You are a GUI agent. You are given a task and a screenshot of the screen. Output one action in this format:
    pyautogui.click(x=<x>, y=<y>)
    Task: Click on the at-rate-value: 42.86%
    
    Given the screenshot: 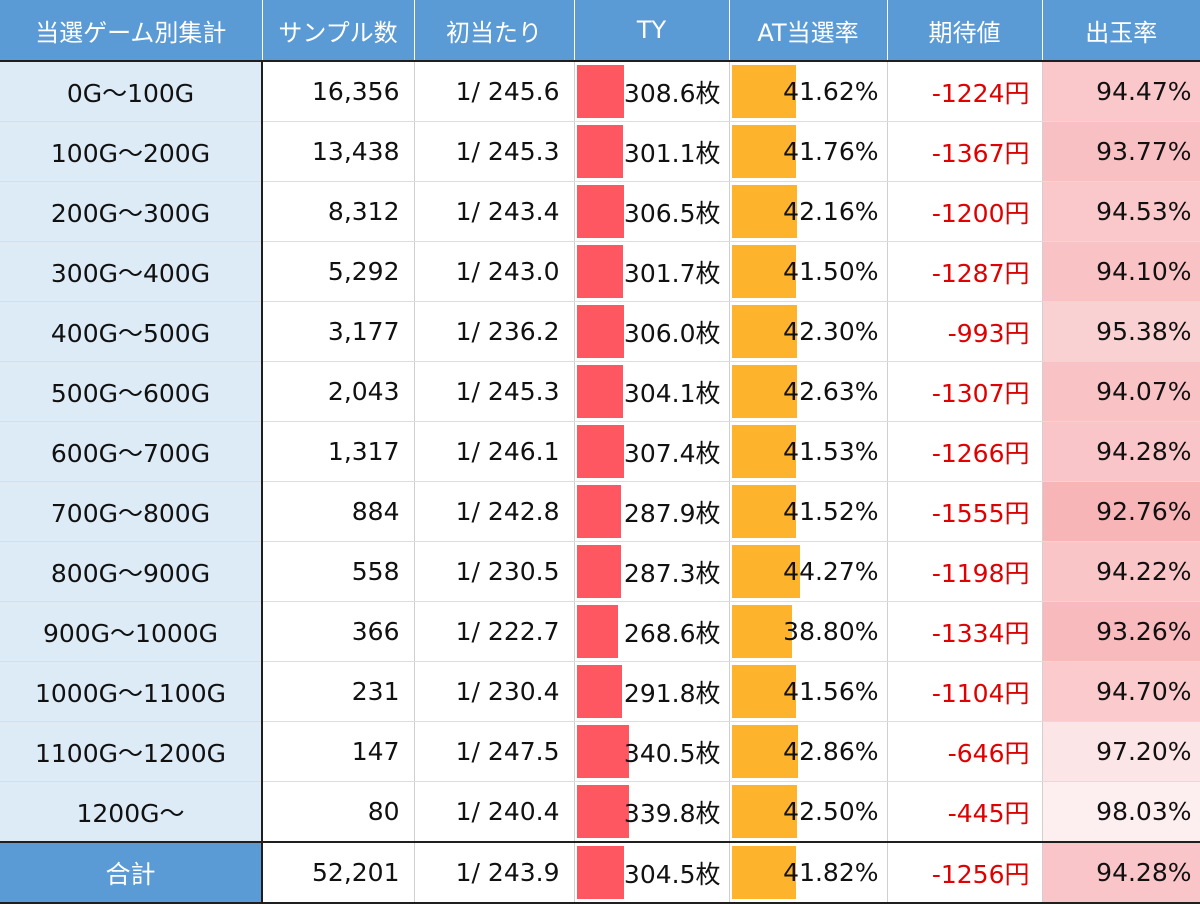 What is the action you would take?
    pyautogui.click(x=831, y=751)
    